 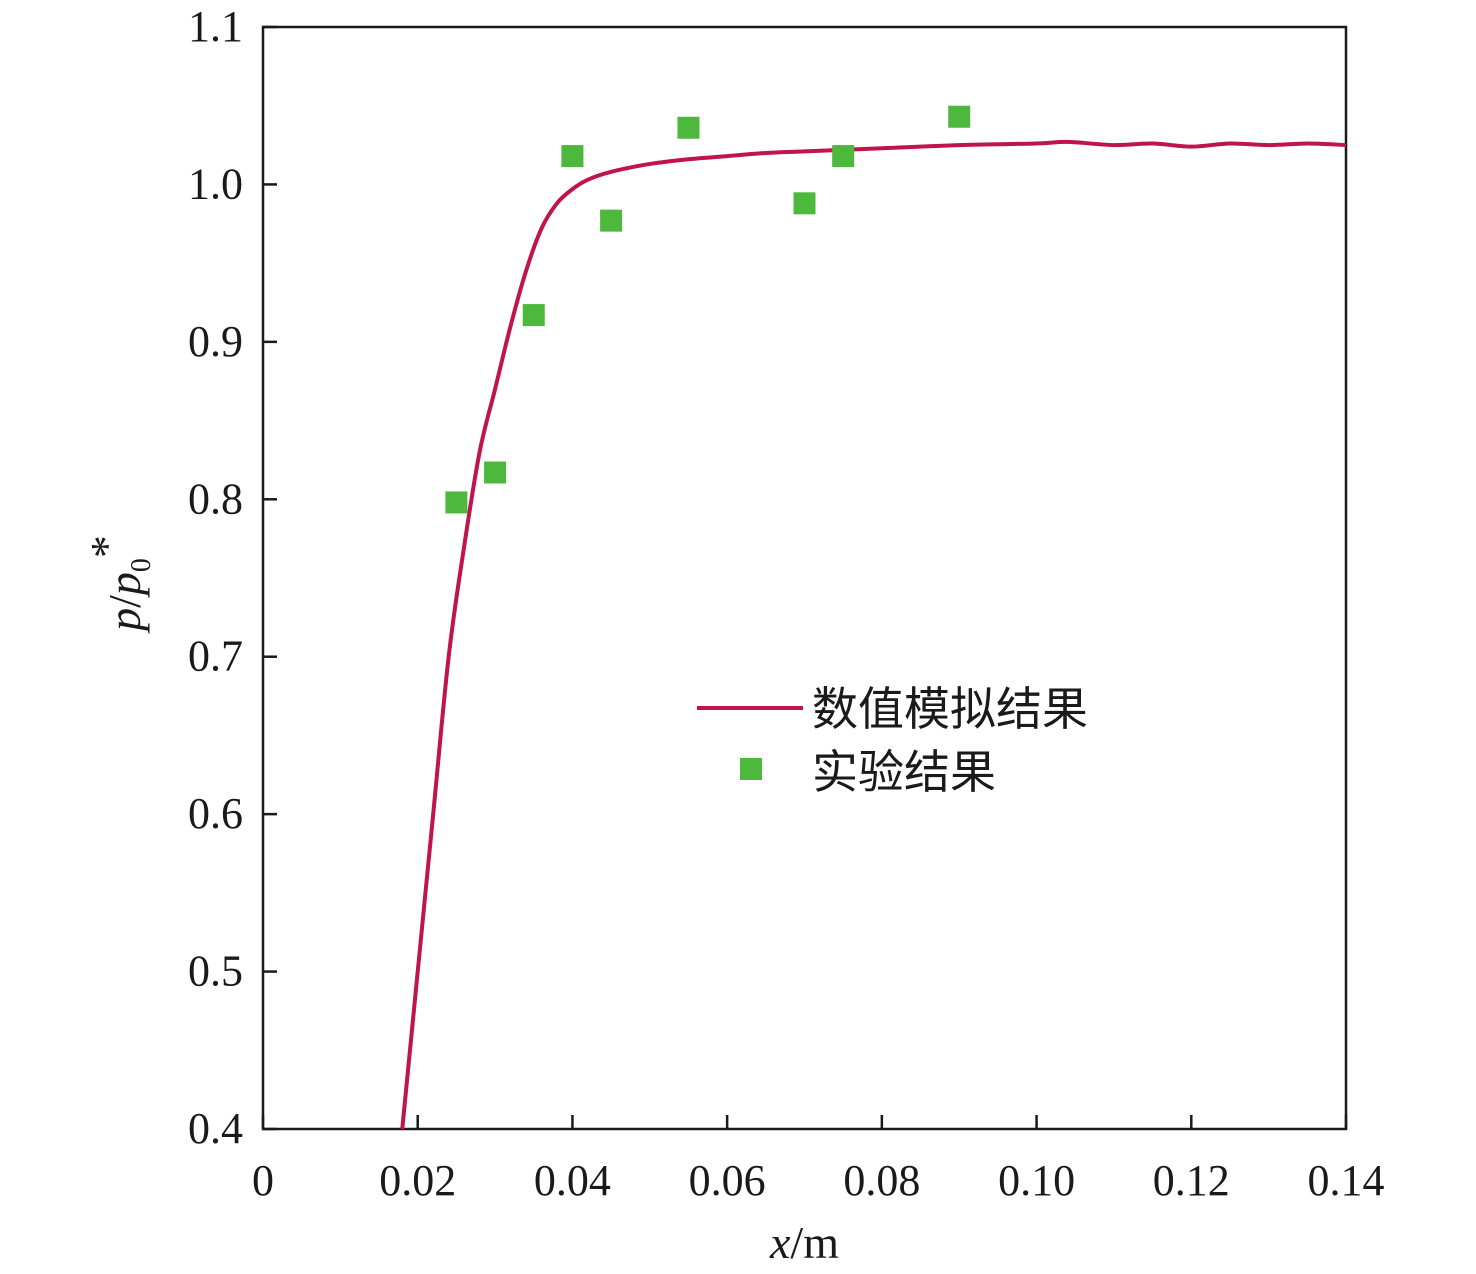 What do you see at coordinates (106, 546) in the screenshot?
I see `y-axis-sup: *` at bounding box center [106, 546].